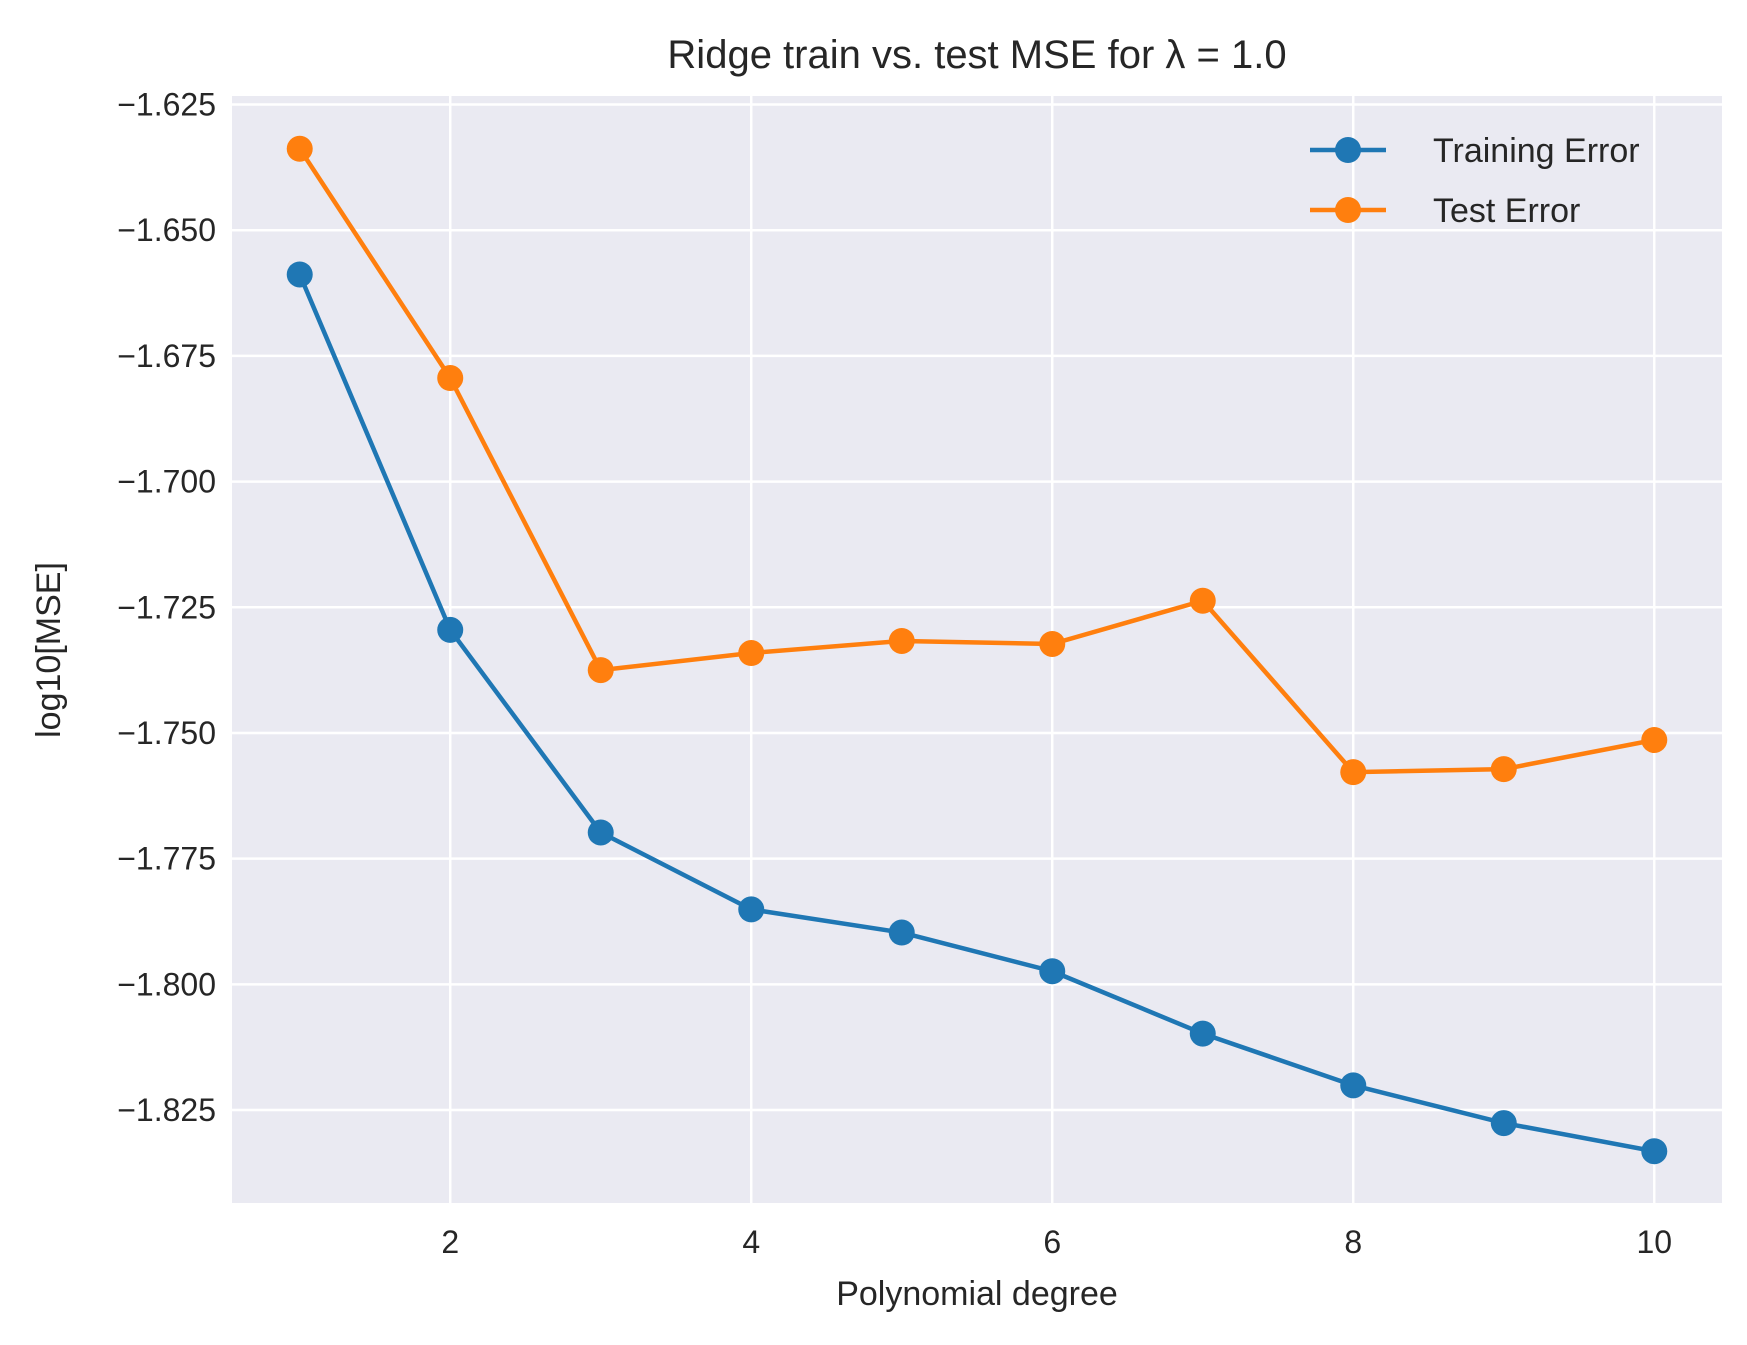  I want to click on x-tick-label: 10, so click(1654, 1242).